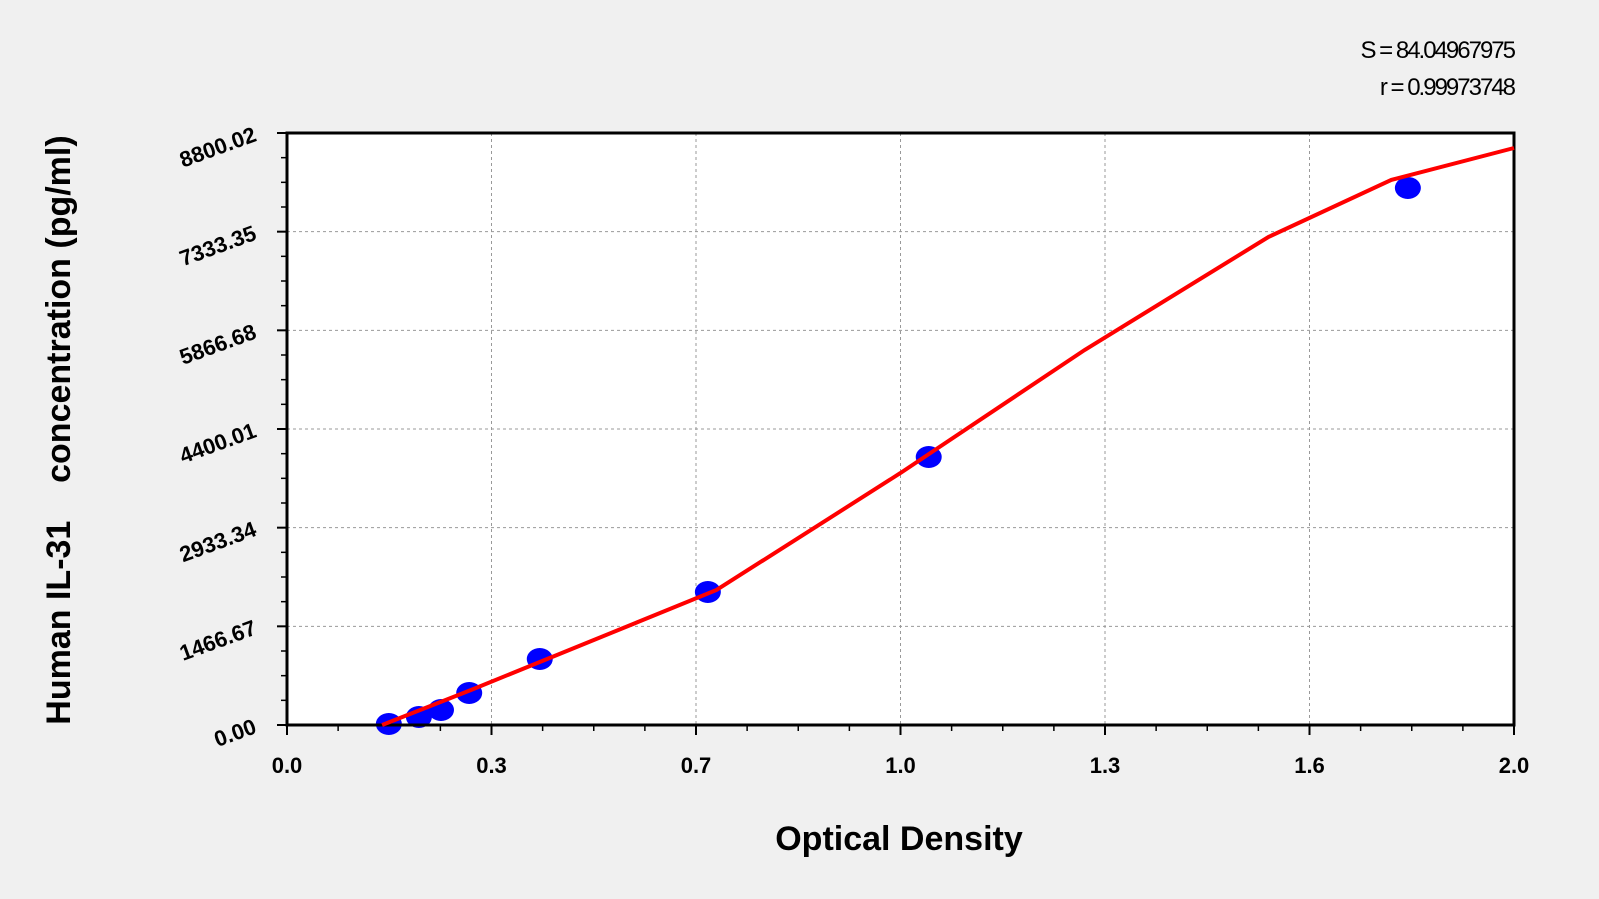 Image resolution: width=1599 pixels, height=899 pixels. Describe the element at coordinates (696, 765) in the screenshot. I see `x-tick-label: 0.7` at that location.